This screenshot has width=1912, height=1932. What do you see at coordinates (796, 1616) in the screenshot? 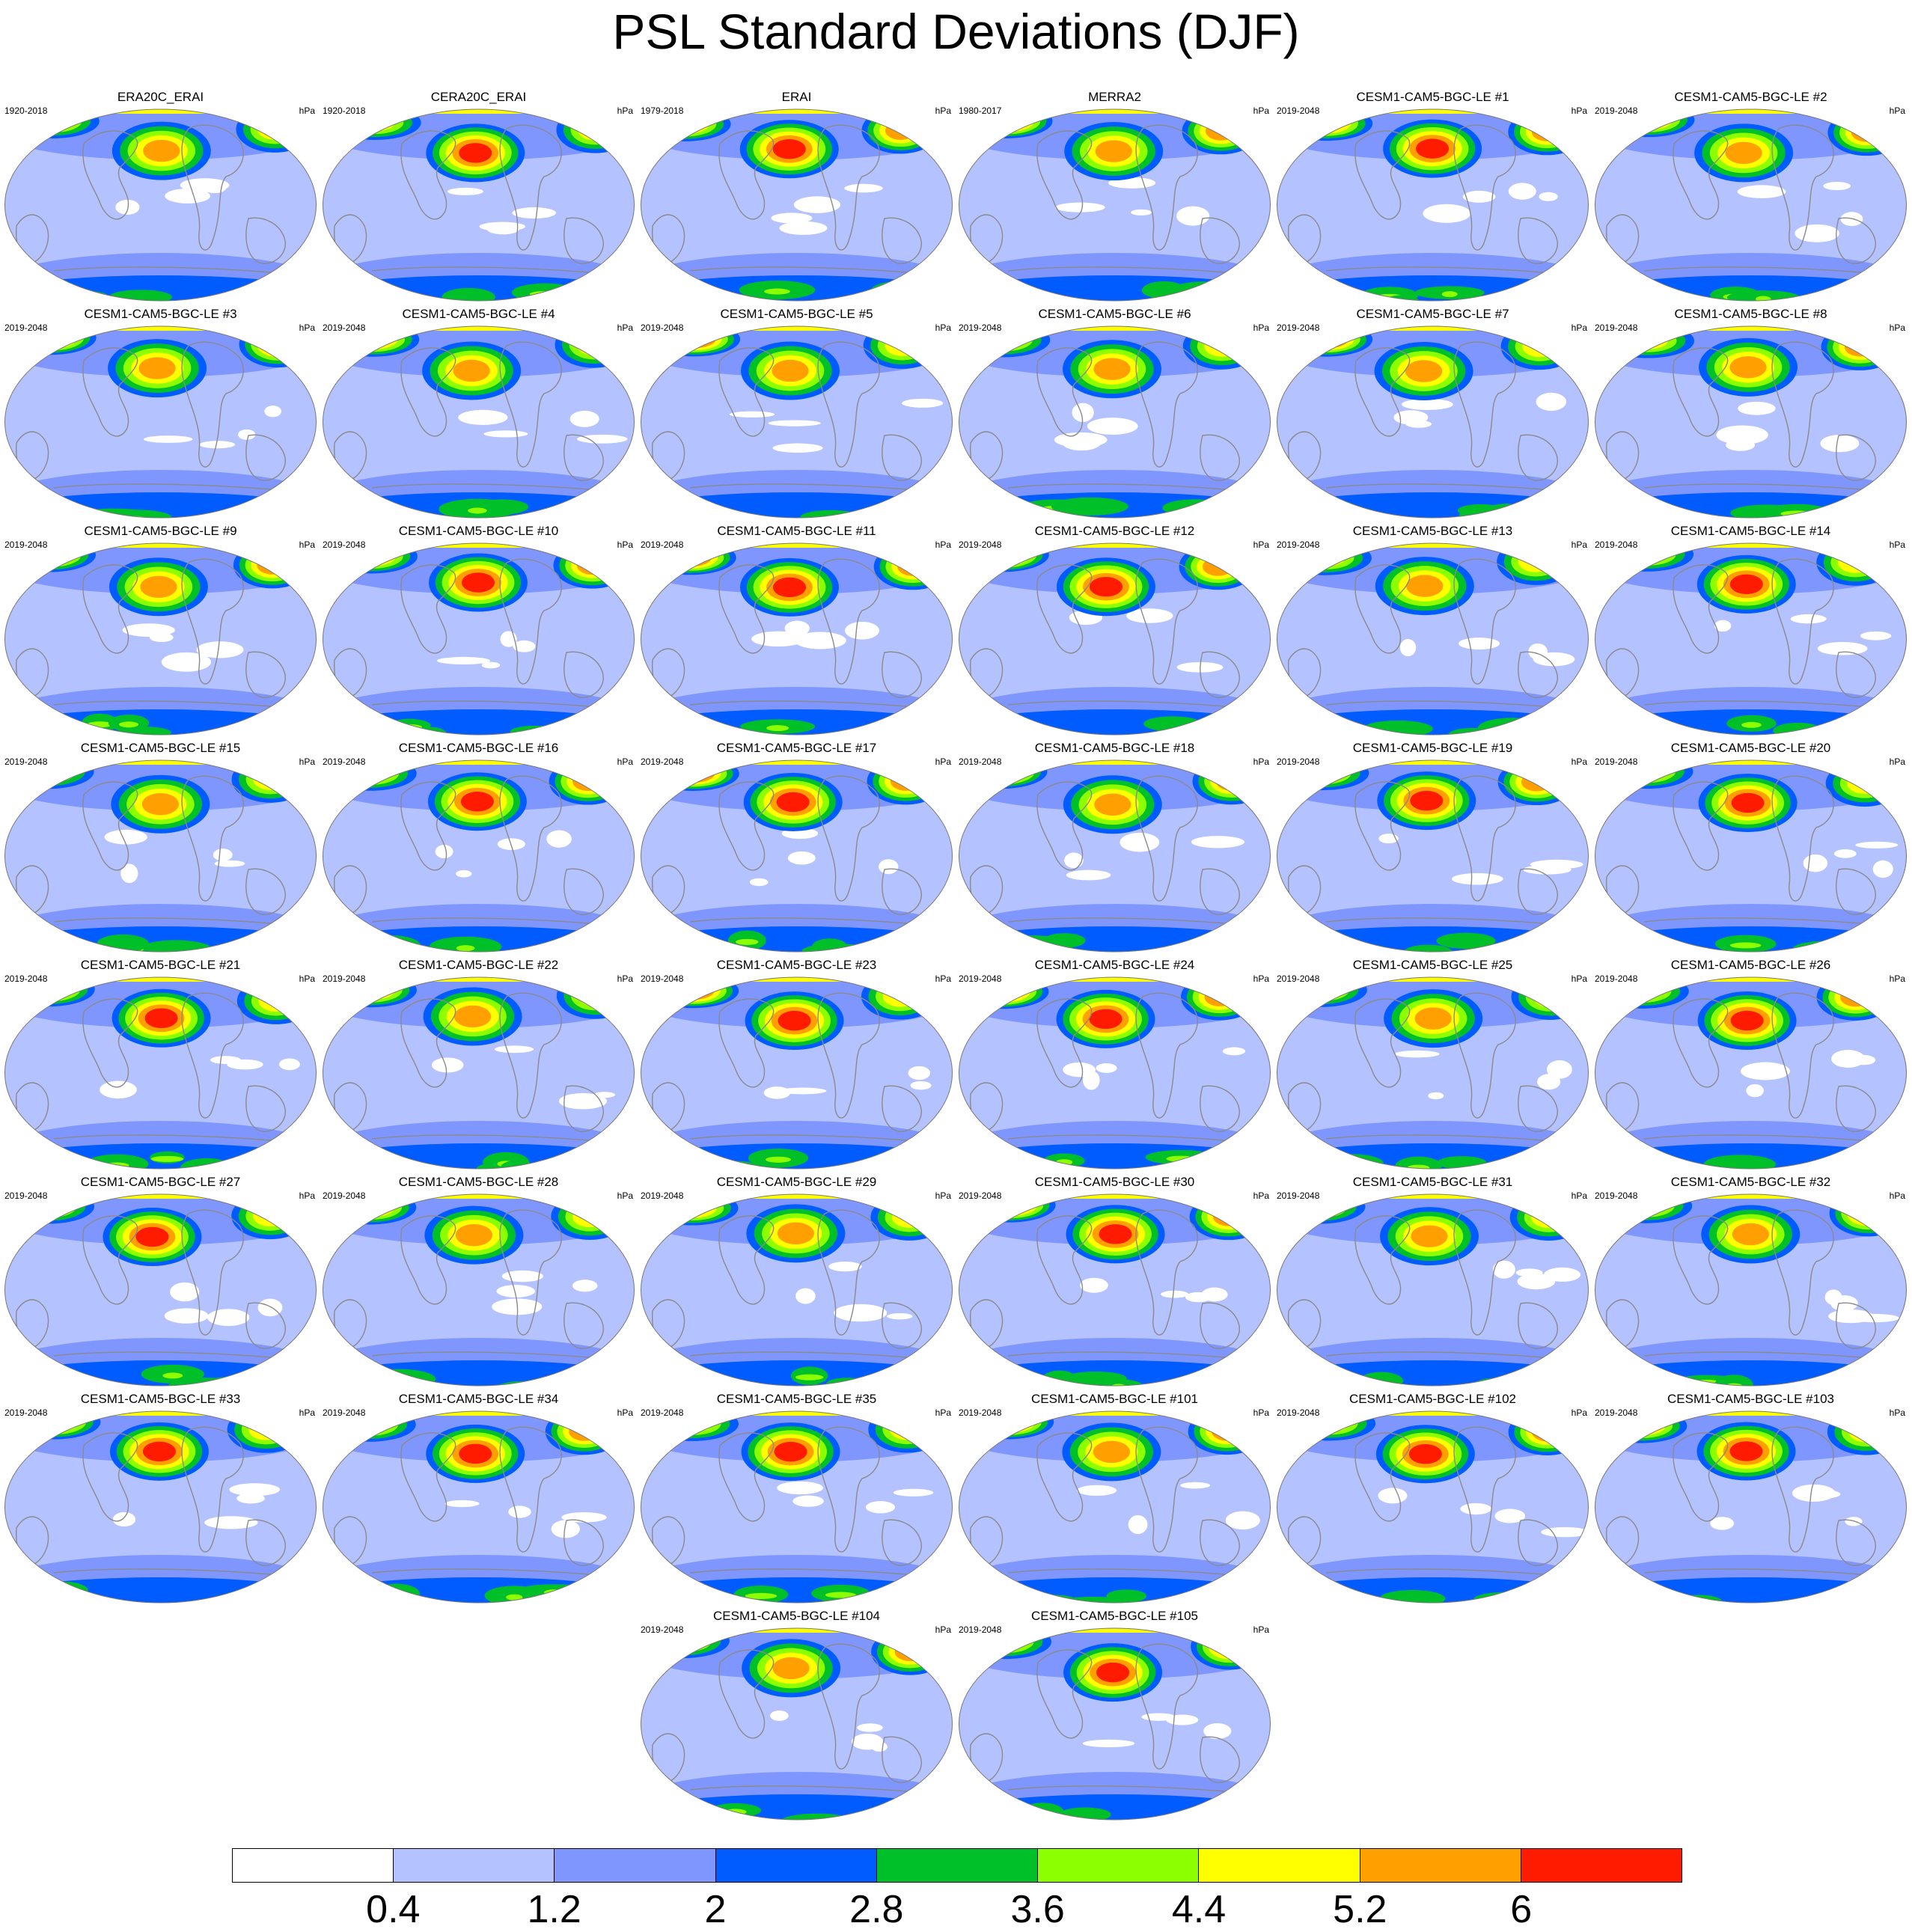
I see `panel-title: CESM1-CAM5-BGC-LE #104` at bounding box center [796, 1616].